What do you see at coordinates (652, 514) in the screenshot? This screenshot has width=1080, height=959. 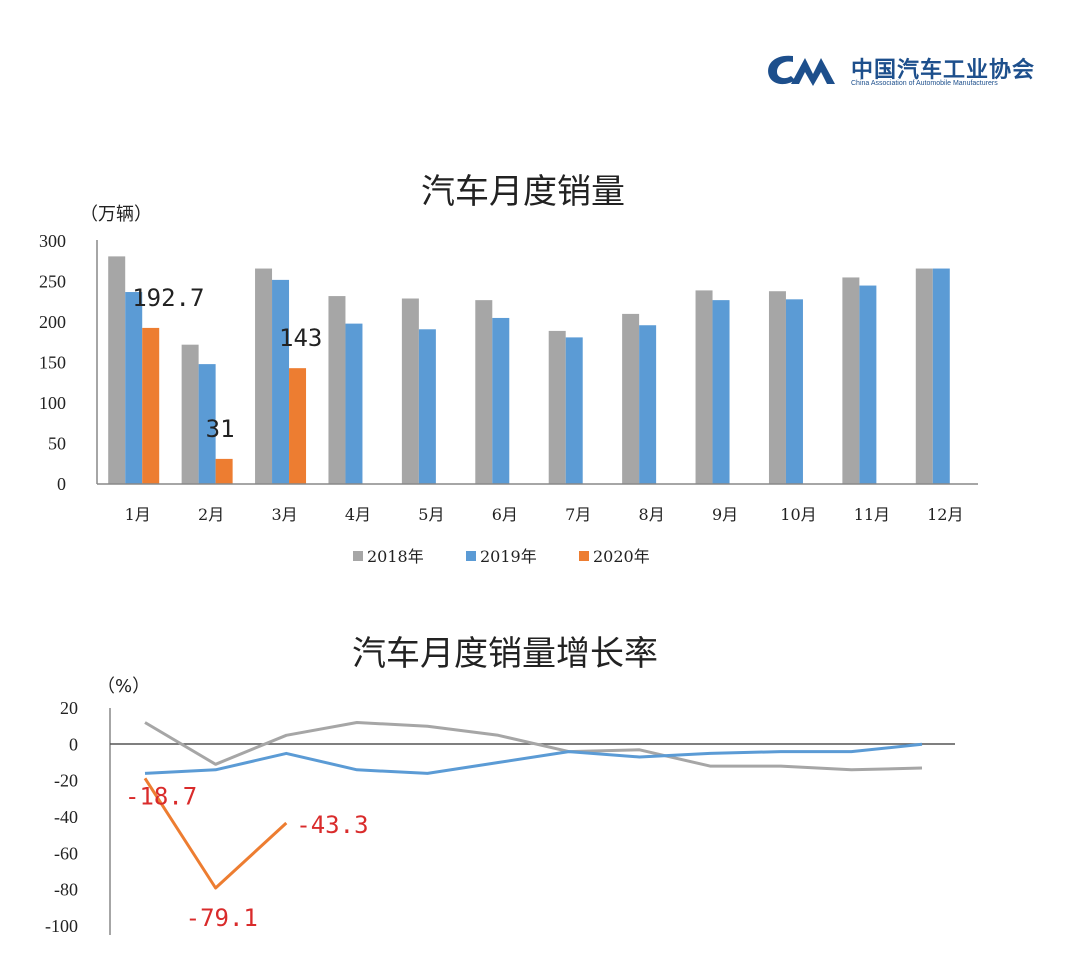 I see `bar-x-tick-label: 8月` at bounding box center [652, 514].